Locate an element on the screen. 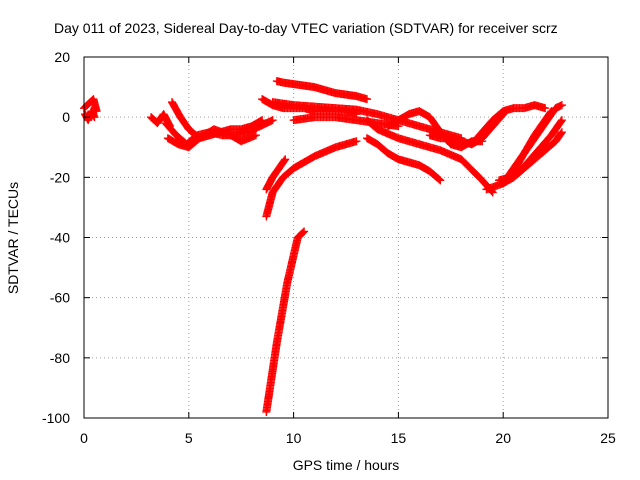  x-tick-label: 25 is located at coordinates (608, 438).